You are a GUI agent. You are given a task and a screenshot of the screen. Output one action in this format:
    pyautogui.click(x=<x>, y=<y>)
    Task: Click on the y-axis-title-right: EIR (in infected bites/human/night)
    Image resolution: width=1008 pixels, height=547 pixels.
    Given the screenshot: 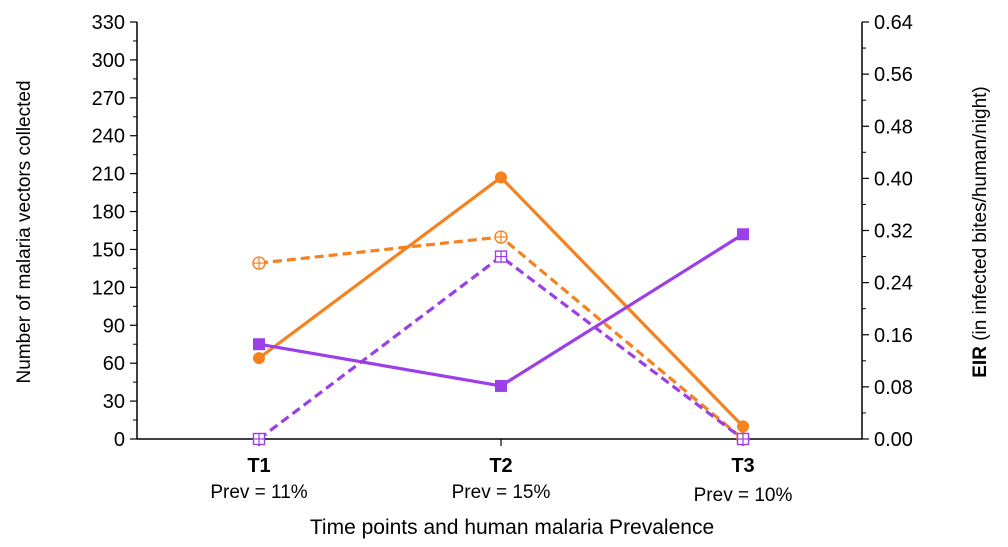 What is the action you would take?
    pyautogui.click(x=980, y=232)
    